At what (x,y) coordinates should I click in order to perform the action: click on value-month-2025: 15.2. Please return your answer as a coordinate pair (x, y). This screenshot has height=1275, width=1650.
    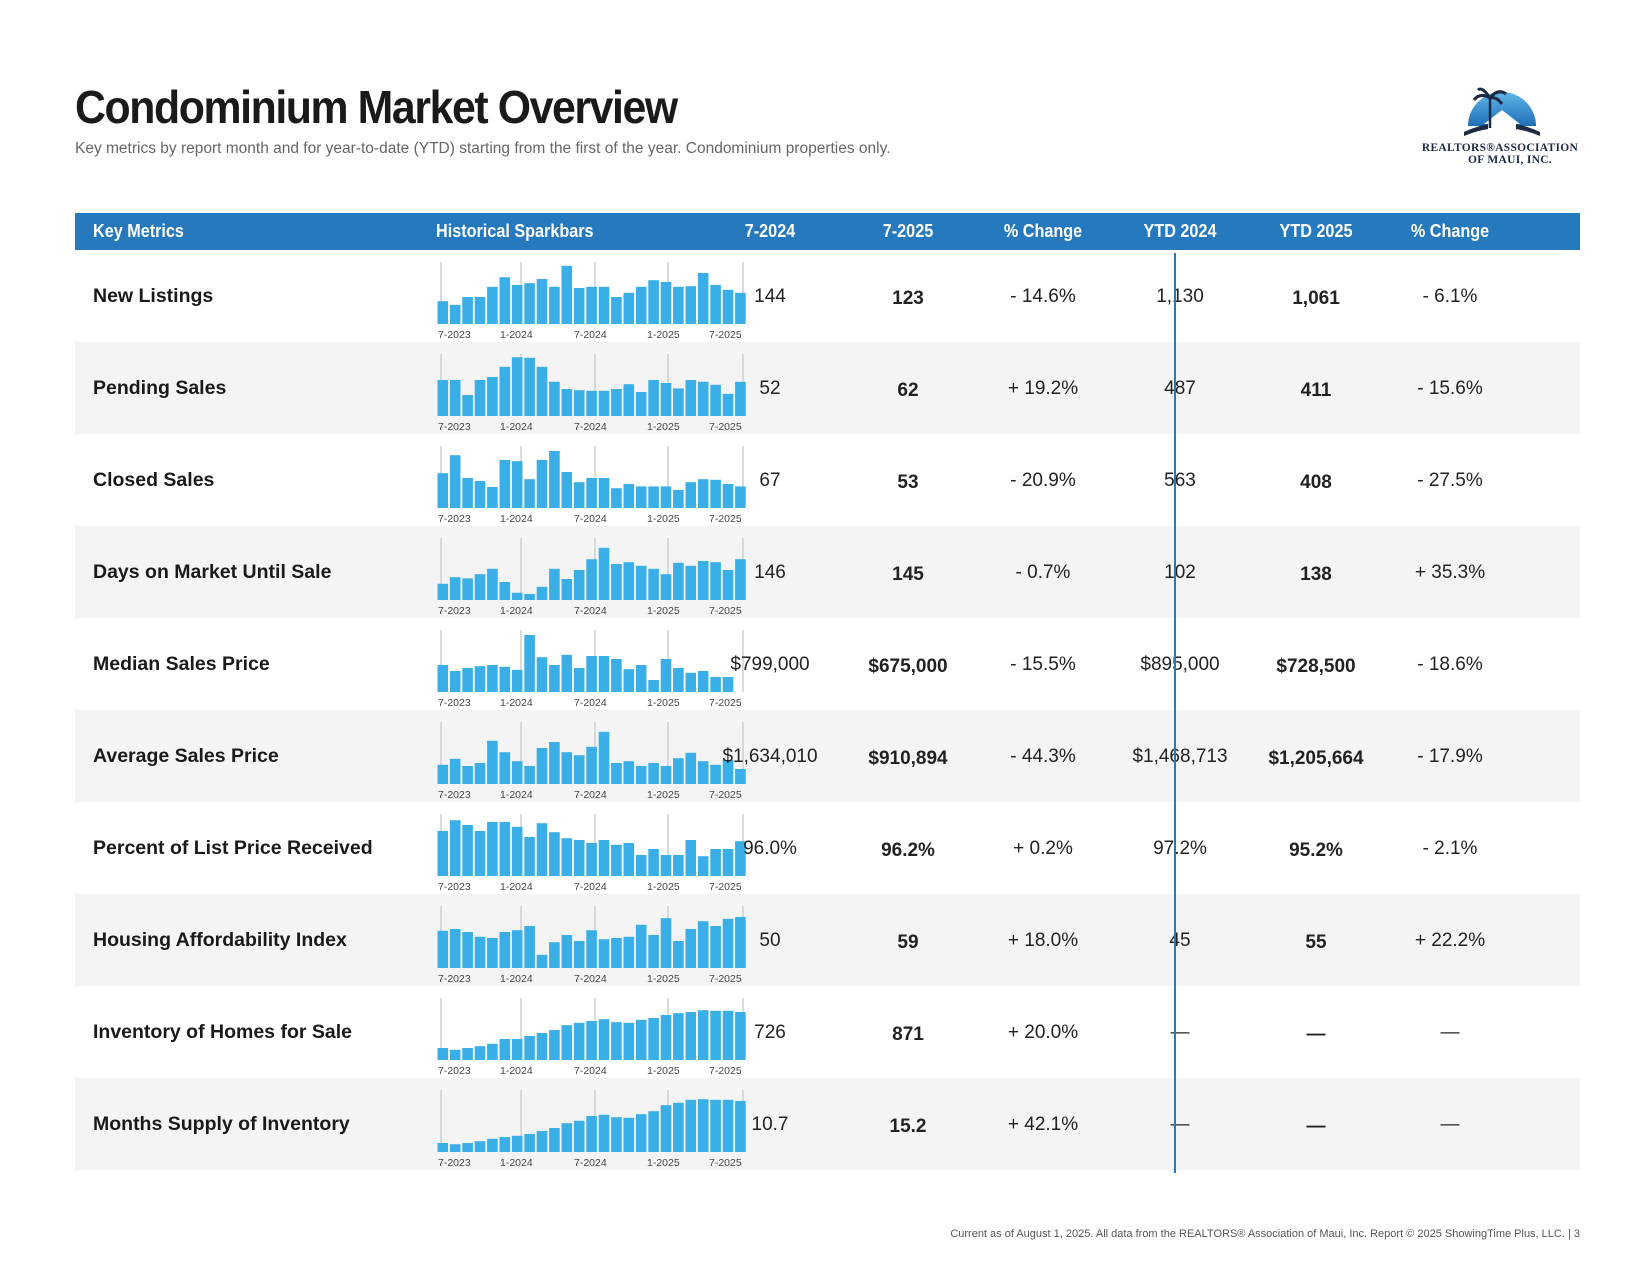
    Looking at the image, I should click on (908, 1126).